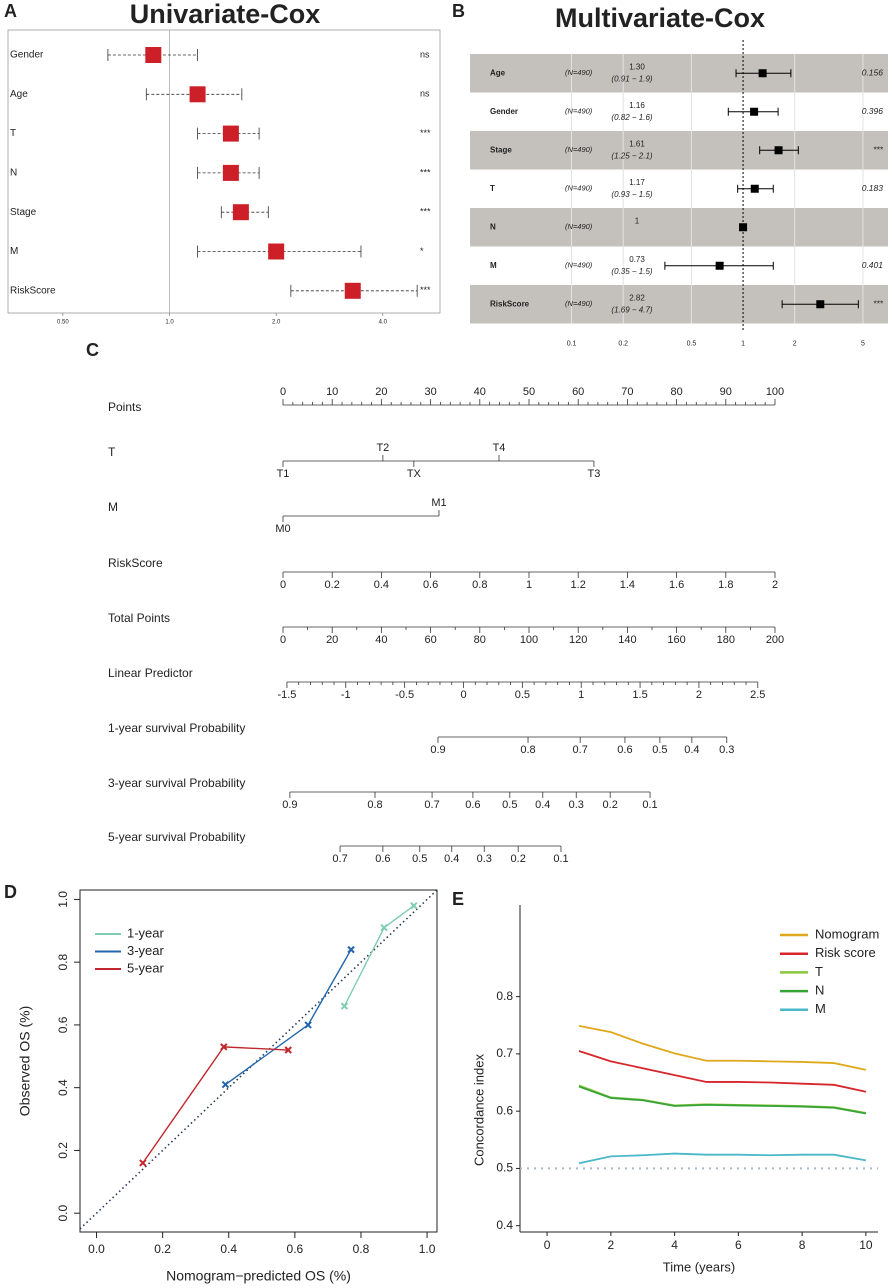 This screenshot has width=892, height=1288. What do you see at coordinates (631, 117) in the screenshot?
I see `ci-label: (0.82 − 1.6)` at bounding box center [631, 117].